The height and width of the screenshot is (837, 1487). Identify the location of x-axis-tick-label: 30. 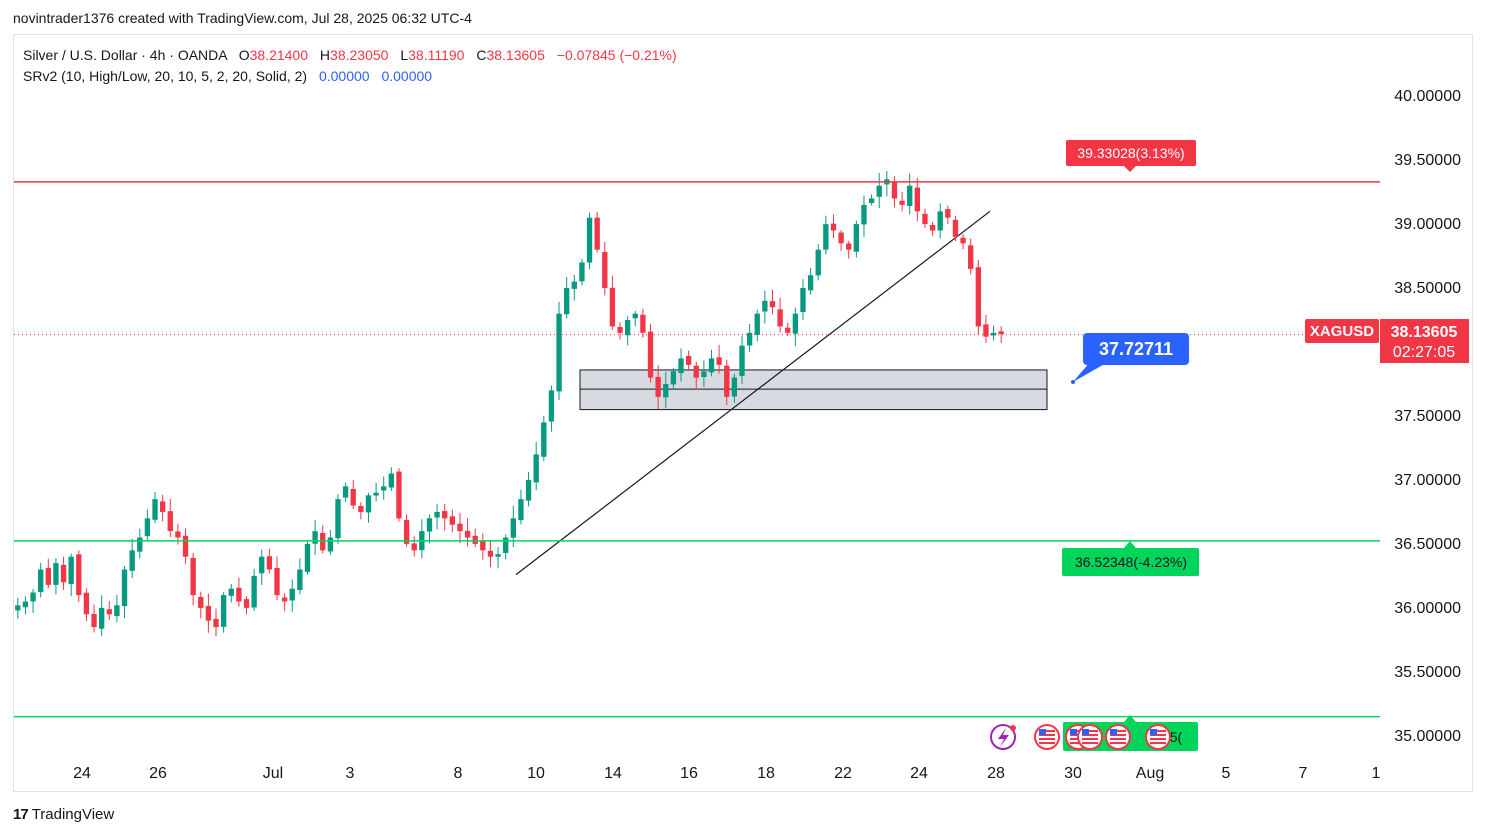
(1073, 773).